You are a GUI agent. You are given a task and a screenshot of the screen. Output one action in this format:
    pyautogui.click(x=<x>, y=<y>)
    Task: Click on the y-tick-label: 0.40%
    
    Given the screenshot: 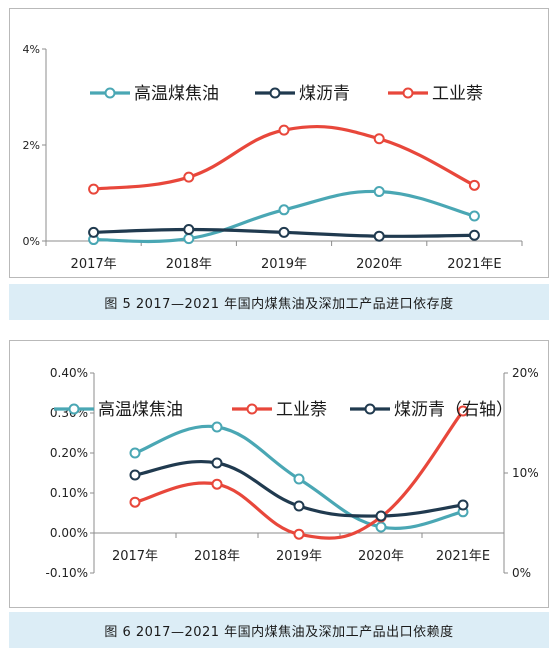 What is the action you would take?
    pyautogui.click(x=69, y=373)
    